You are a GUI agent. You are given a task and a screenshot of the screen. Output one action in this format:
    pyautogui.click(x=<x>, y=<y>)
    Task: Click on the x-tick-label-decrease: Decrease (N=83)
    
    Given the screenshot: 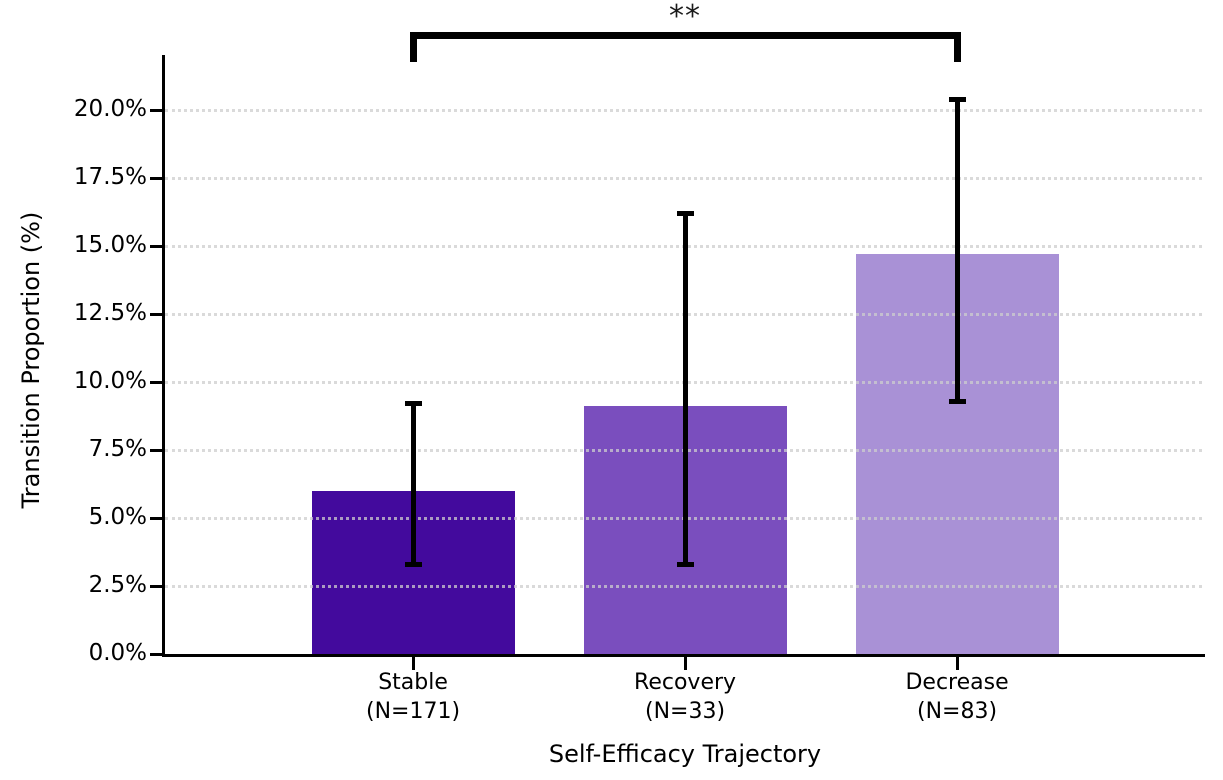 What is the action you would take?
    pyautogui.click(x=957, y=697)
    